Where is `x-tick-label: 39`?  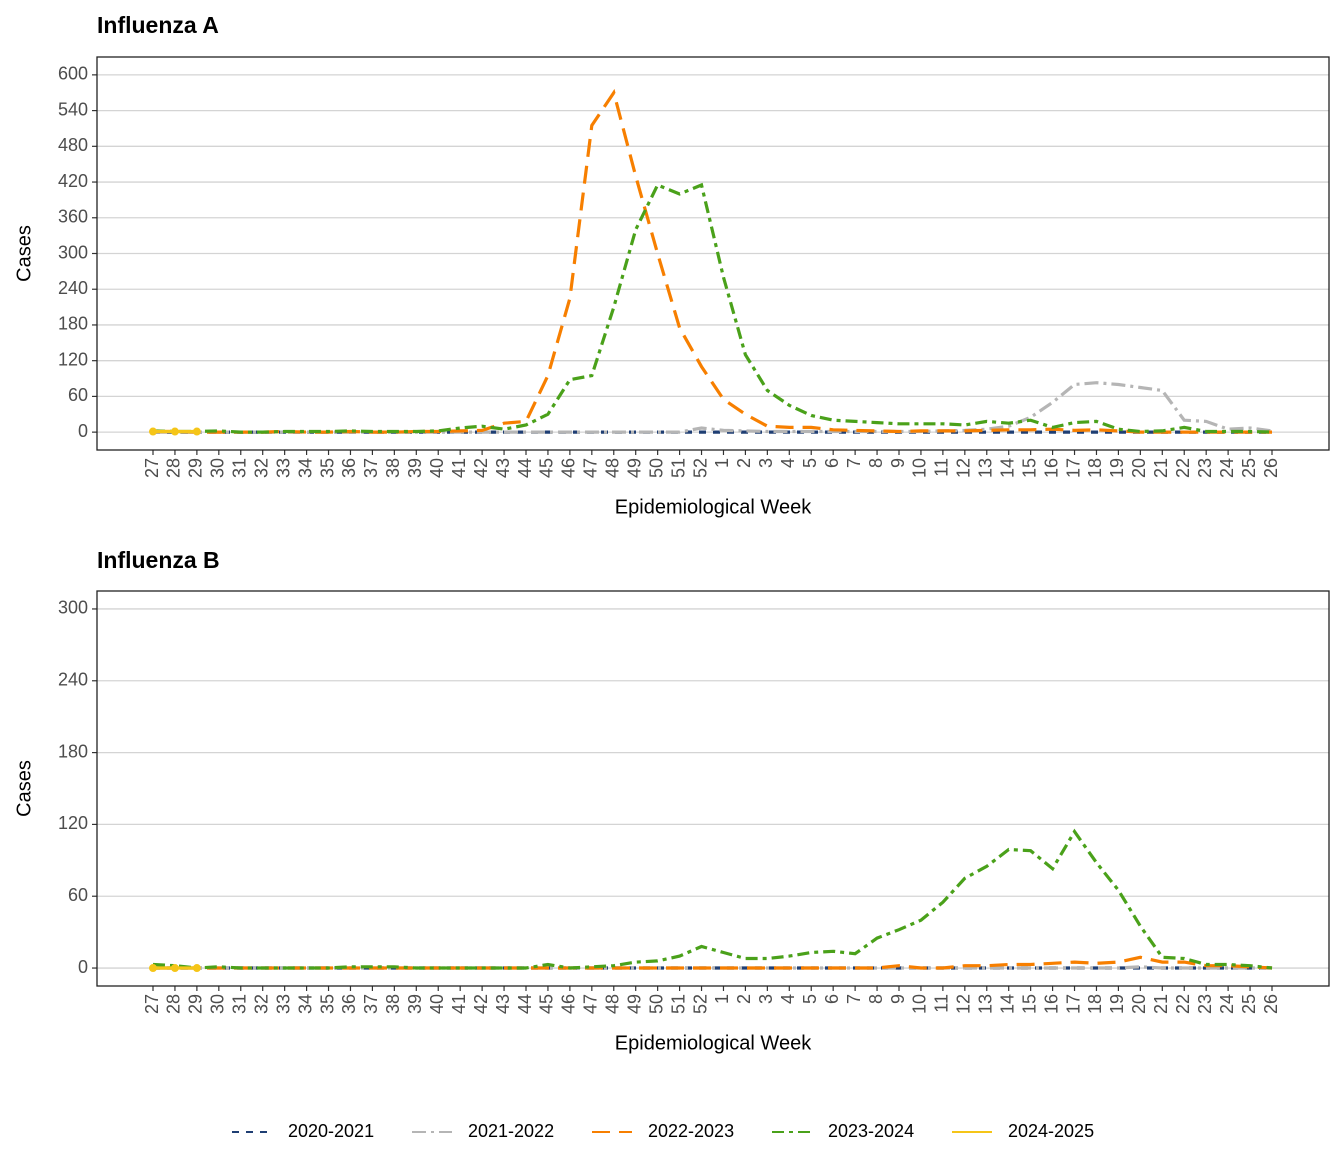 x-tick-label: 39 is located at coordinates (415, 1004).